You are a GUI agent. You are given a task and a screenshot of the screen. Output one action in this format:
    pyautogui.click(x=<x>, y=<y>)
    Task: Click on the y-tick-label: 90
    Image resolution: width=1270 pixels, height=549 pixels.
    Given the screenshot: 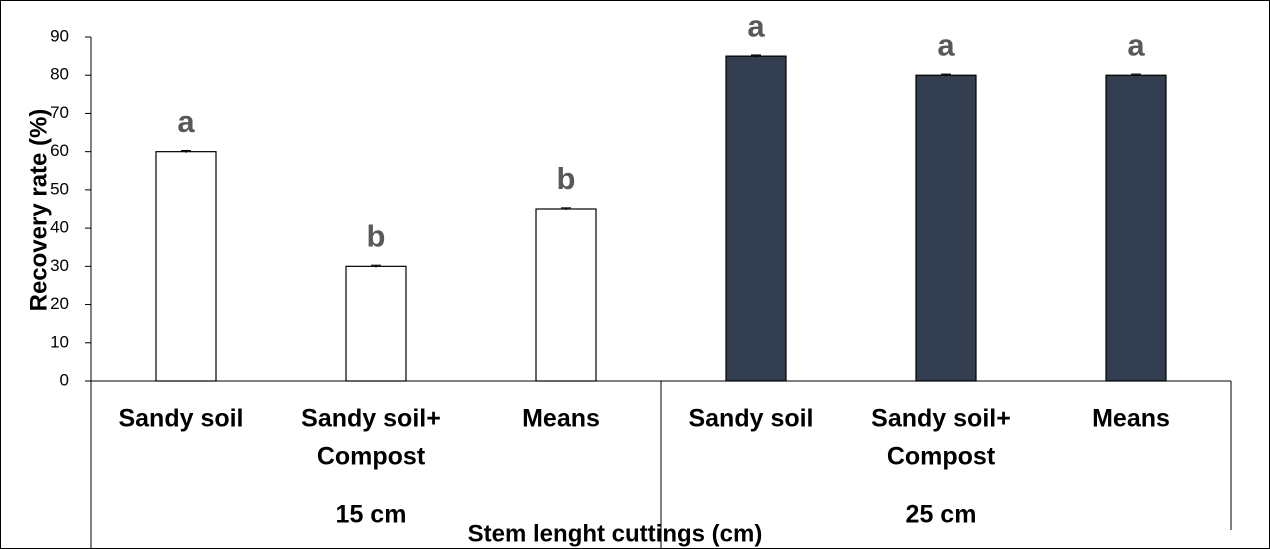 What is the action you would take?
    pyautogui.click(x=59, y=35)
    